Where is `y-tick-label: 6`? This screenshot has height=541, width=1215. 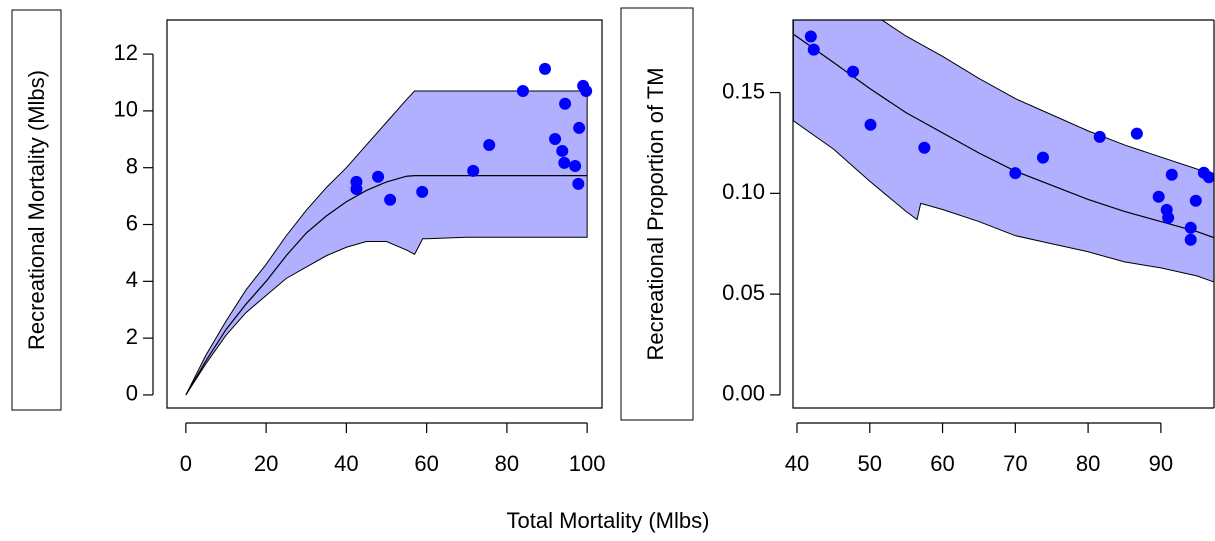 y-tick-label: 6 is located at coordinates (132, 222).